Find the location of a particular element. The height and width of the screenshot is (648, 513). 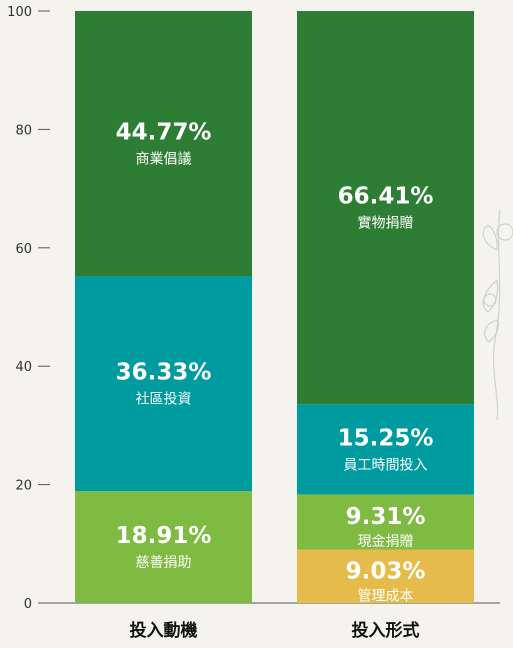

segment-value-label: 9.31% is located at coordinates (386, 517).